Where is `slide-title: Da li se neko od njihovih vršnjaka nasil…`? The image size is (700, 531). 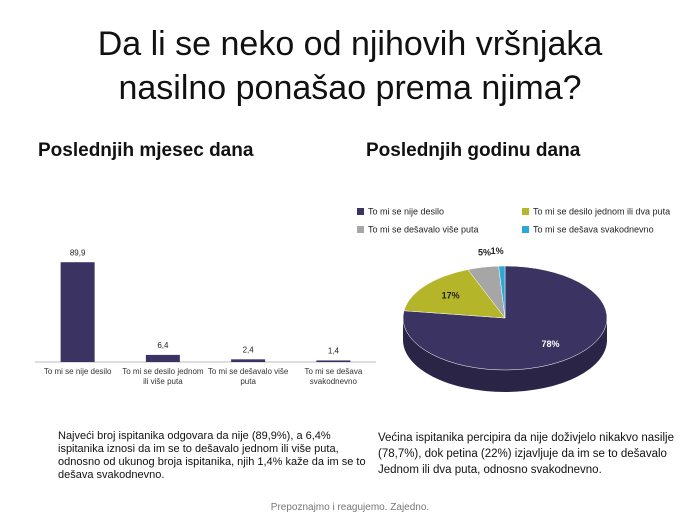
slide-title: Da li se neko od njihovih vršnjaka nasil… is located at coordinates (350, 66).